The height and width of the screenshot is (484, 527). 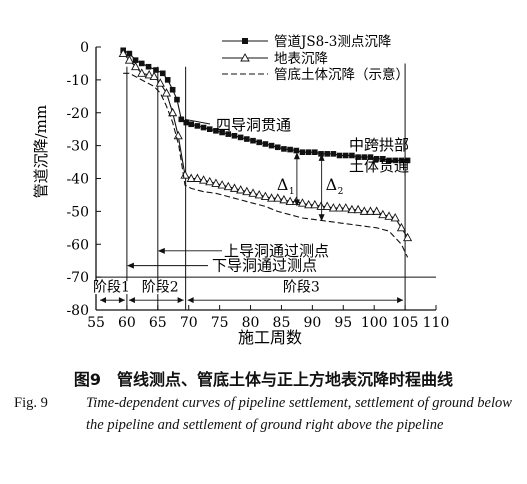 I want to click on delta-2-symbol: Δ, so click(x=332, y=184).